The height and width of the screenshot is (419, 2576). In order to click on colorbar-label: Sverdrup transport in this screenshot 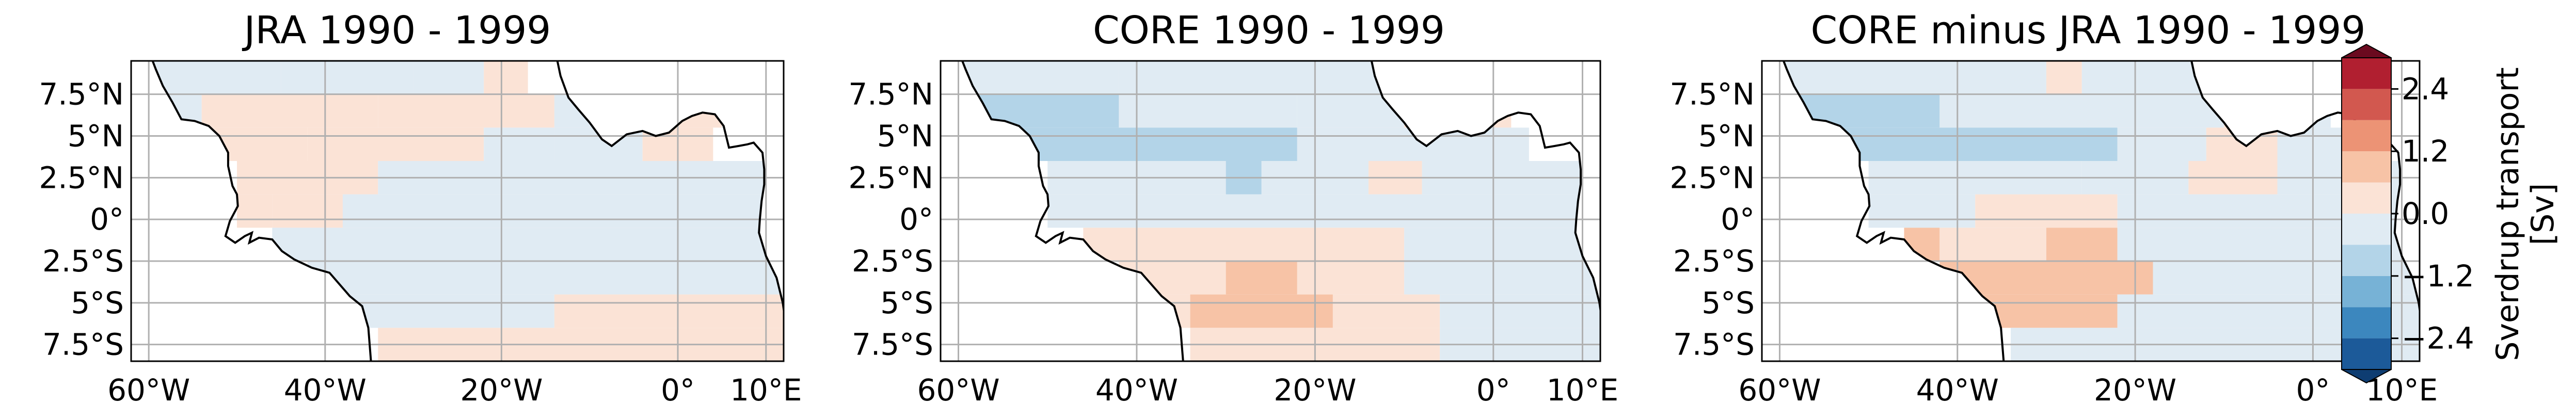, I will do `click(2508, 214)`.